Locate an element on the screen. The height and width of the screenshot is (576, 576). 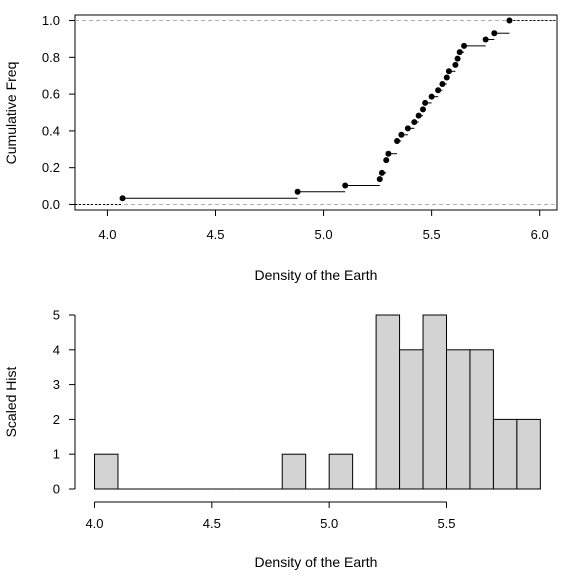
ecdf-y-axis-label: Cumulative Freq is located at coordinates (11, 113).